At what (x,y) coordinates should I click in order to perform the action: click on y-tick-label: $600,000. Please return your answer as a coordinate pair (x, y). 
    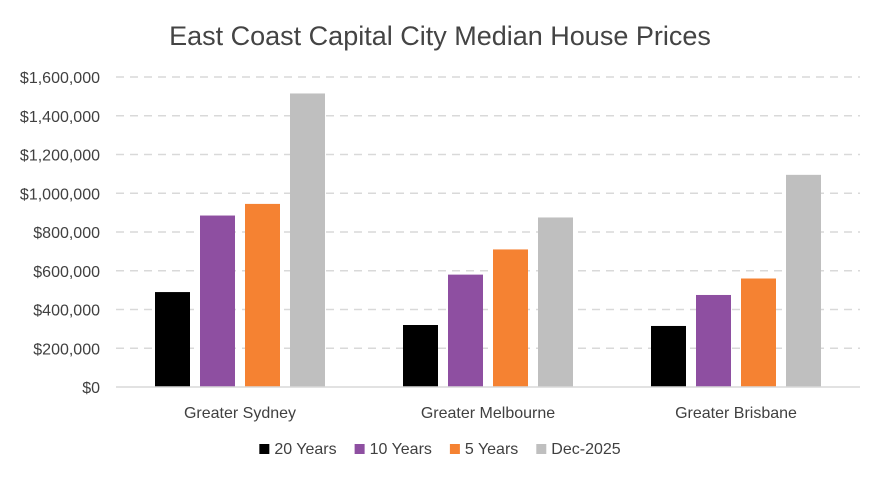
    Looking at the image, I should click on (66, 272).